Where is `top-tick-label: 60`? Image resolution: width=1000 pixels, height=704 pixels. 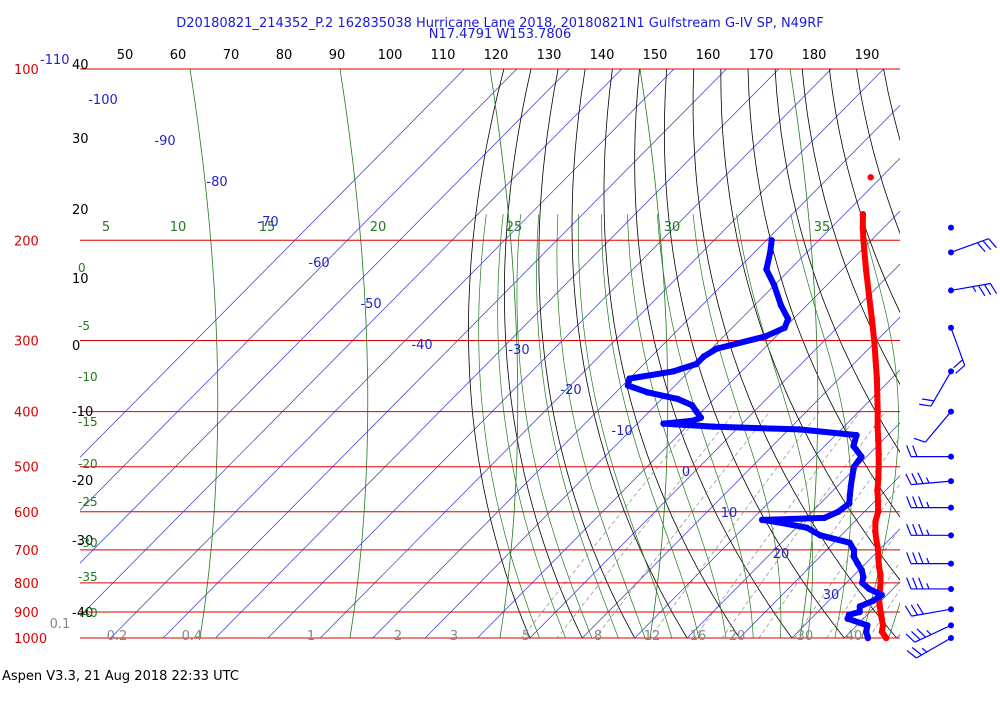 top-tick-label: 60 is located at coordinates (178, 55).